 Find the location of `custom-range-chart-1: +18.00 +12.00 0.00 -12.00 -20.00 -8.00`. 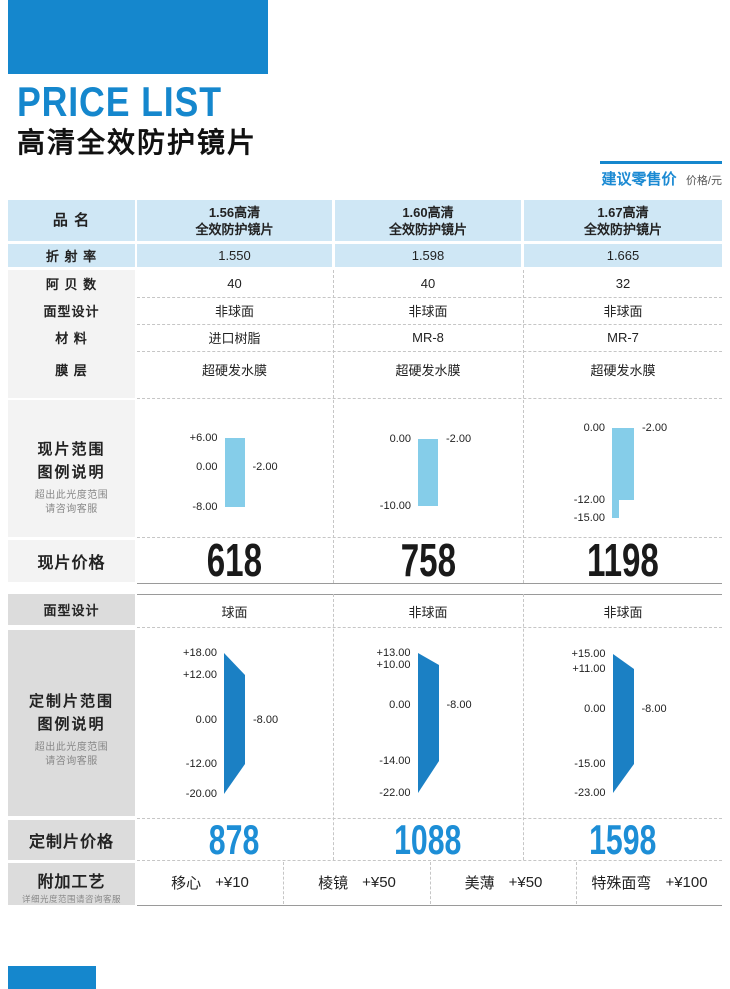

custom-range-chart-1: +18.00 +12.00 0.00 -12.00 -20.00 -8.00 is located at coordinates (234, 723).